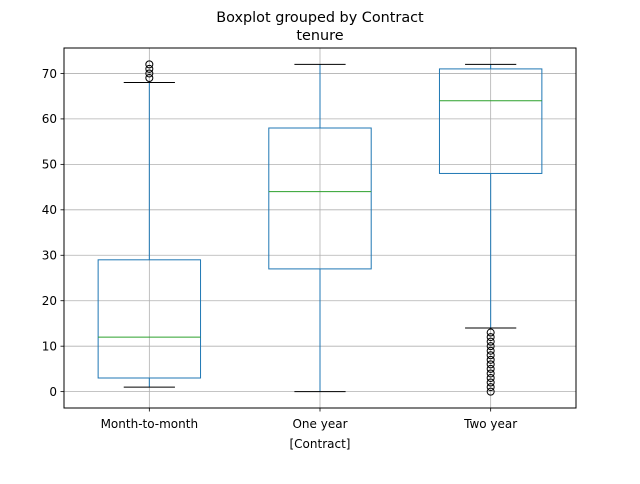 This screenshot has height=484, width=640. Describe the element at coordinates (320, 444) in the screenshot. I see `x-axis-label: [Contract]` at that location.